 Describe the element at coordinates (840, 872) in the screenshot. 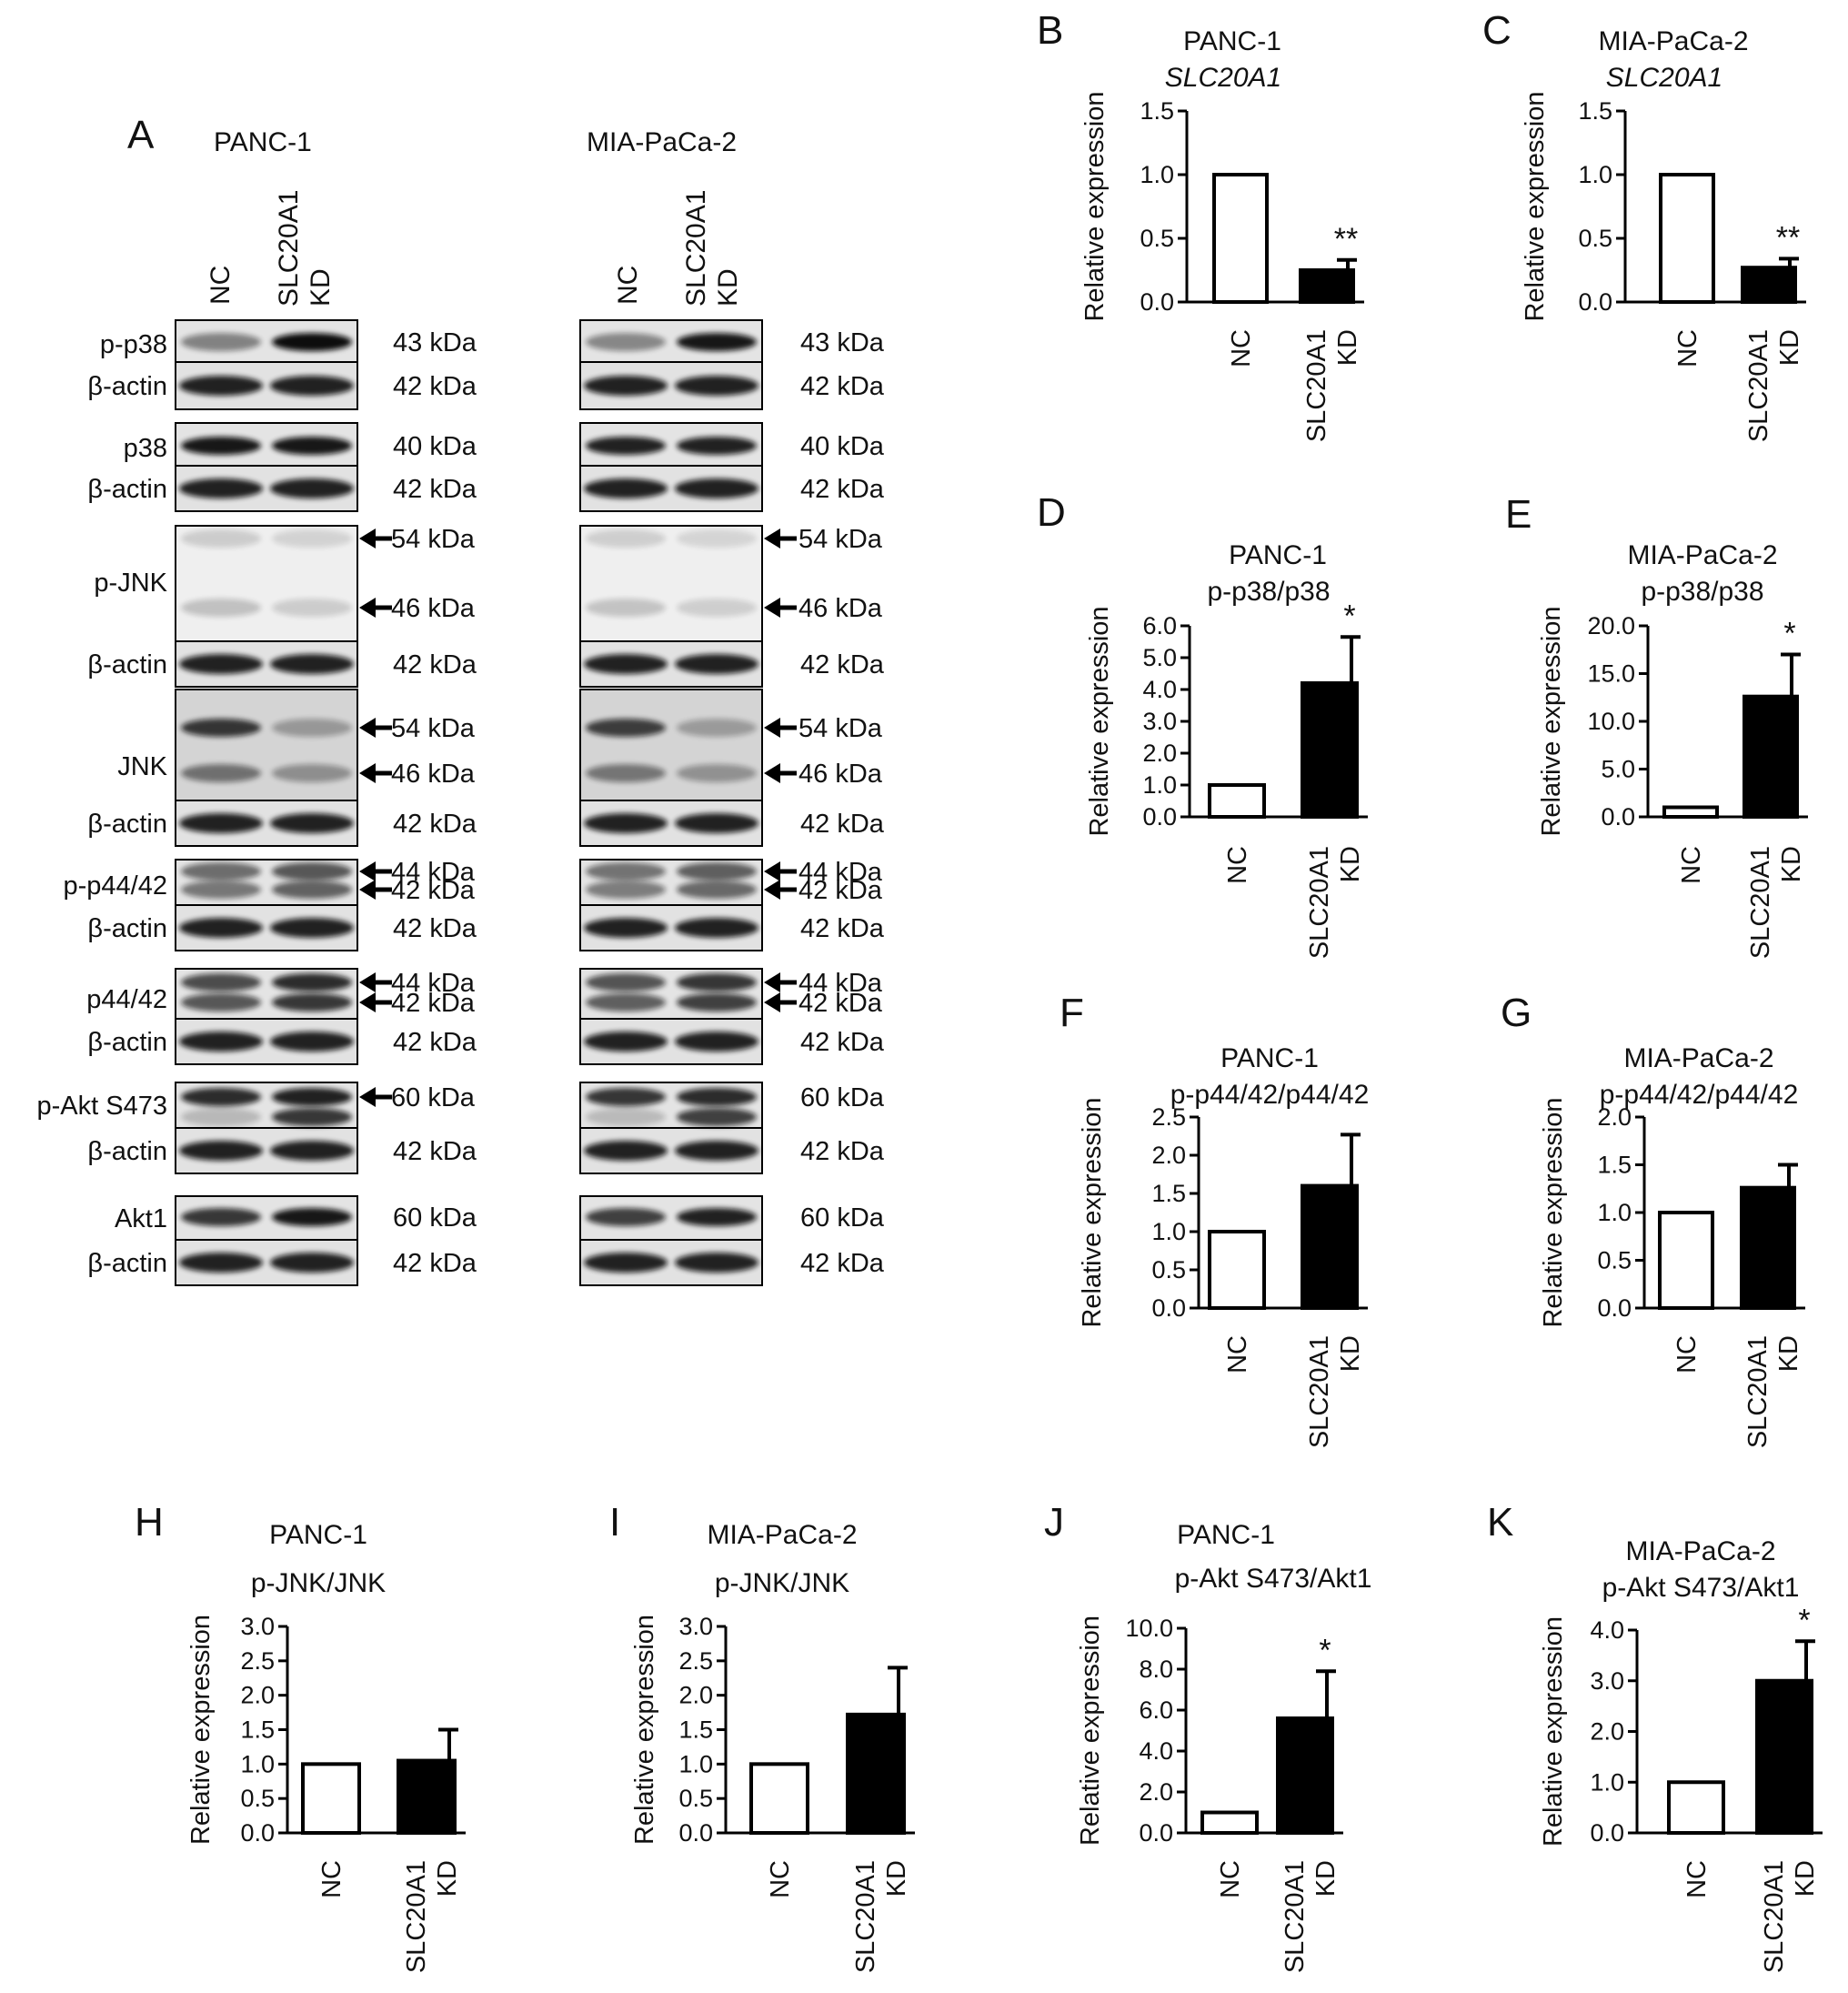

I see `kda-label: 44 kDa` at that location.